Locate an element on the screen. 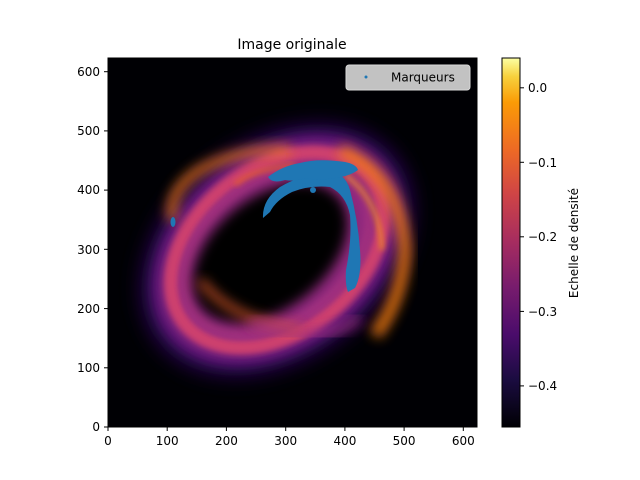 The height and width of the screenshot is (480, 640). legend: Marqueurs is located at coordinates (408, 77).